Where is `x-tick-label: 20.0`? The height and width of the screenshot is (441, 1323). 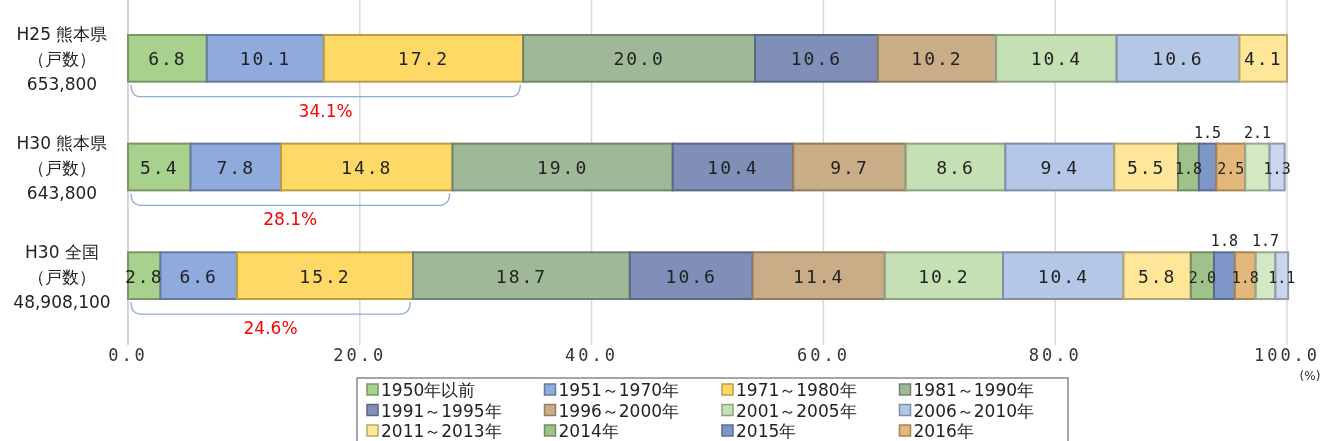
x-tick-label: 20.0 is located at coordinates (360, 355).